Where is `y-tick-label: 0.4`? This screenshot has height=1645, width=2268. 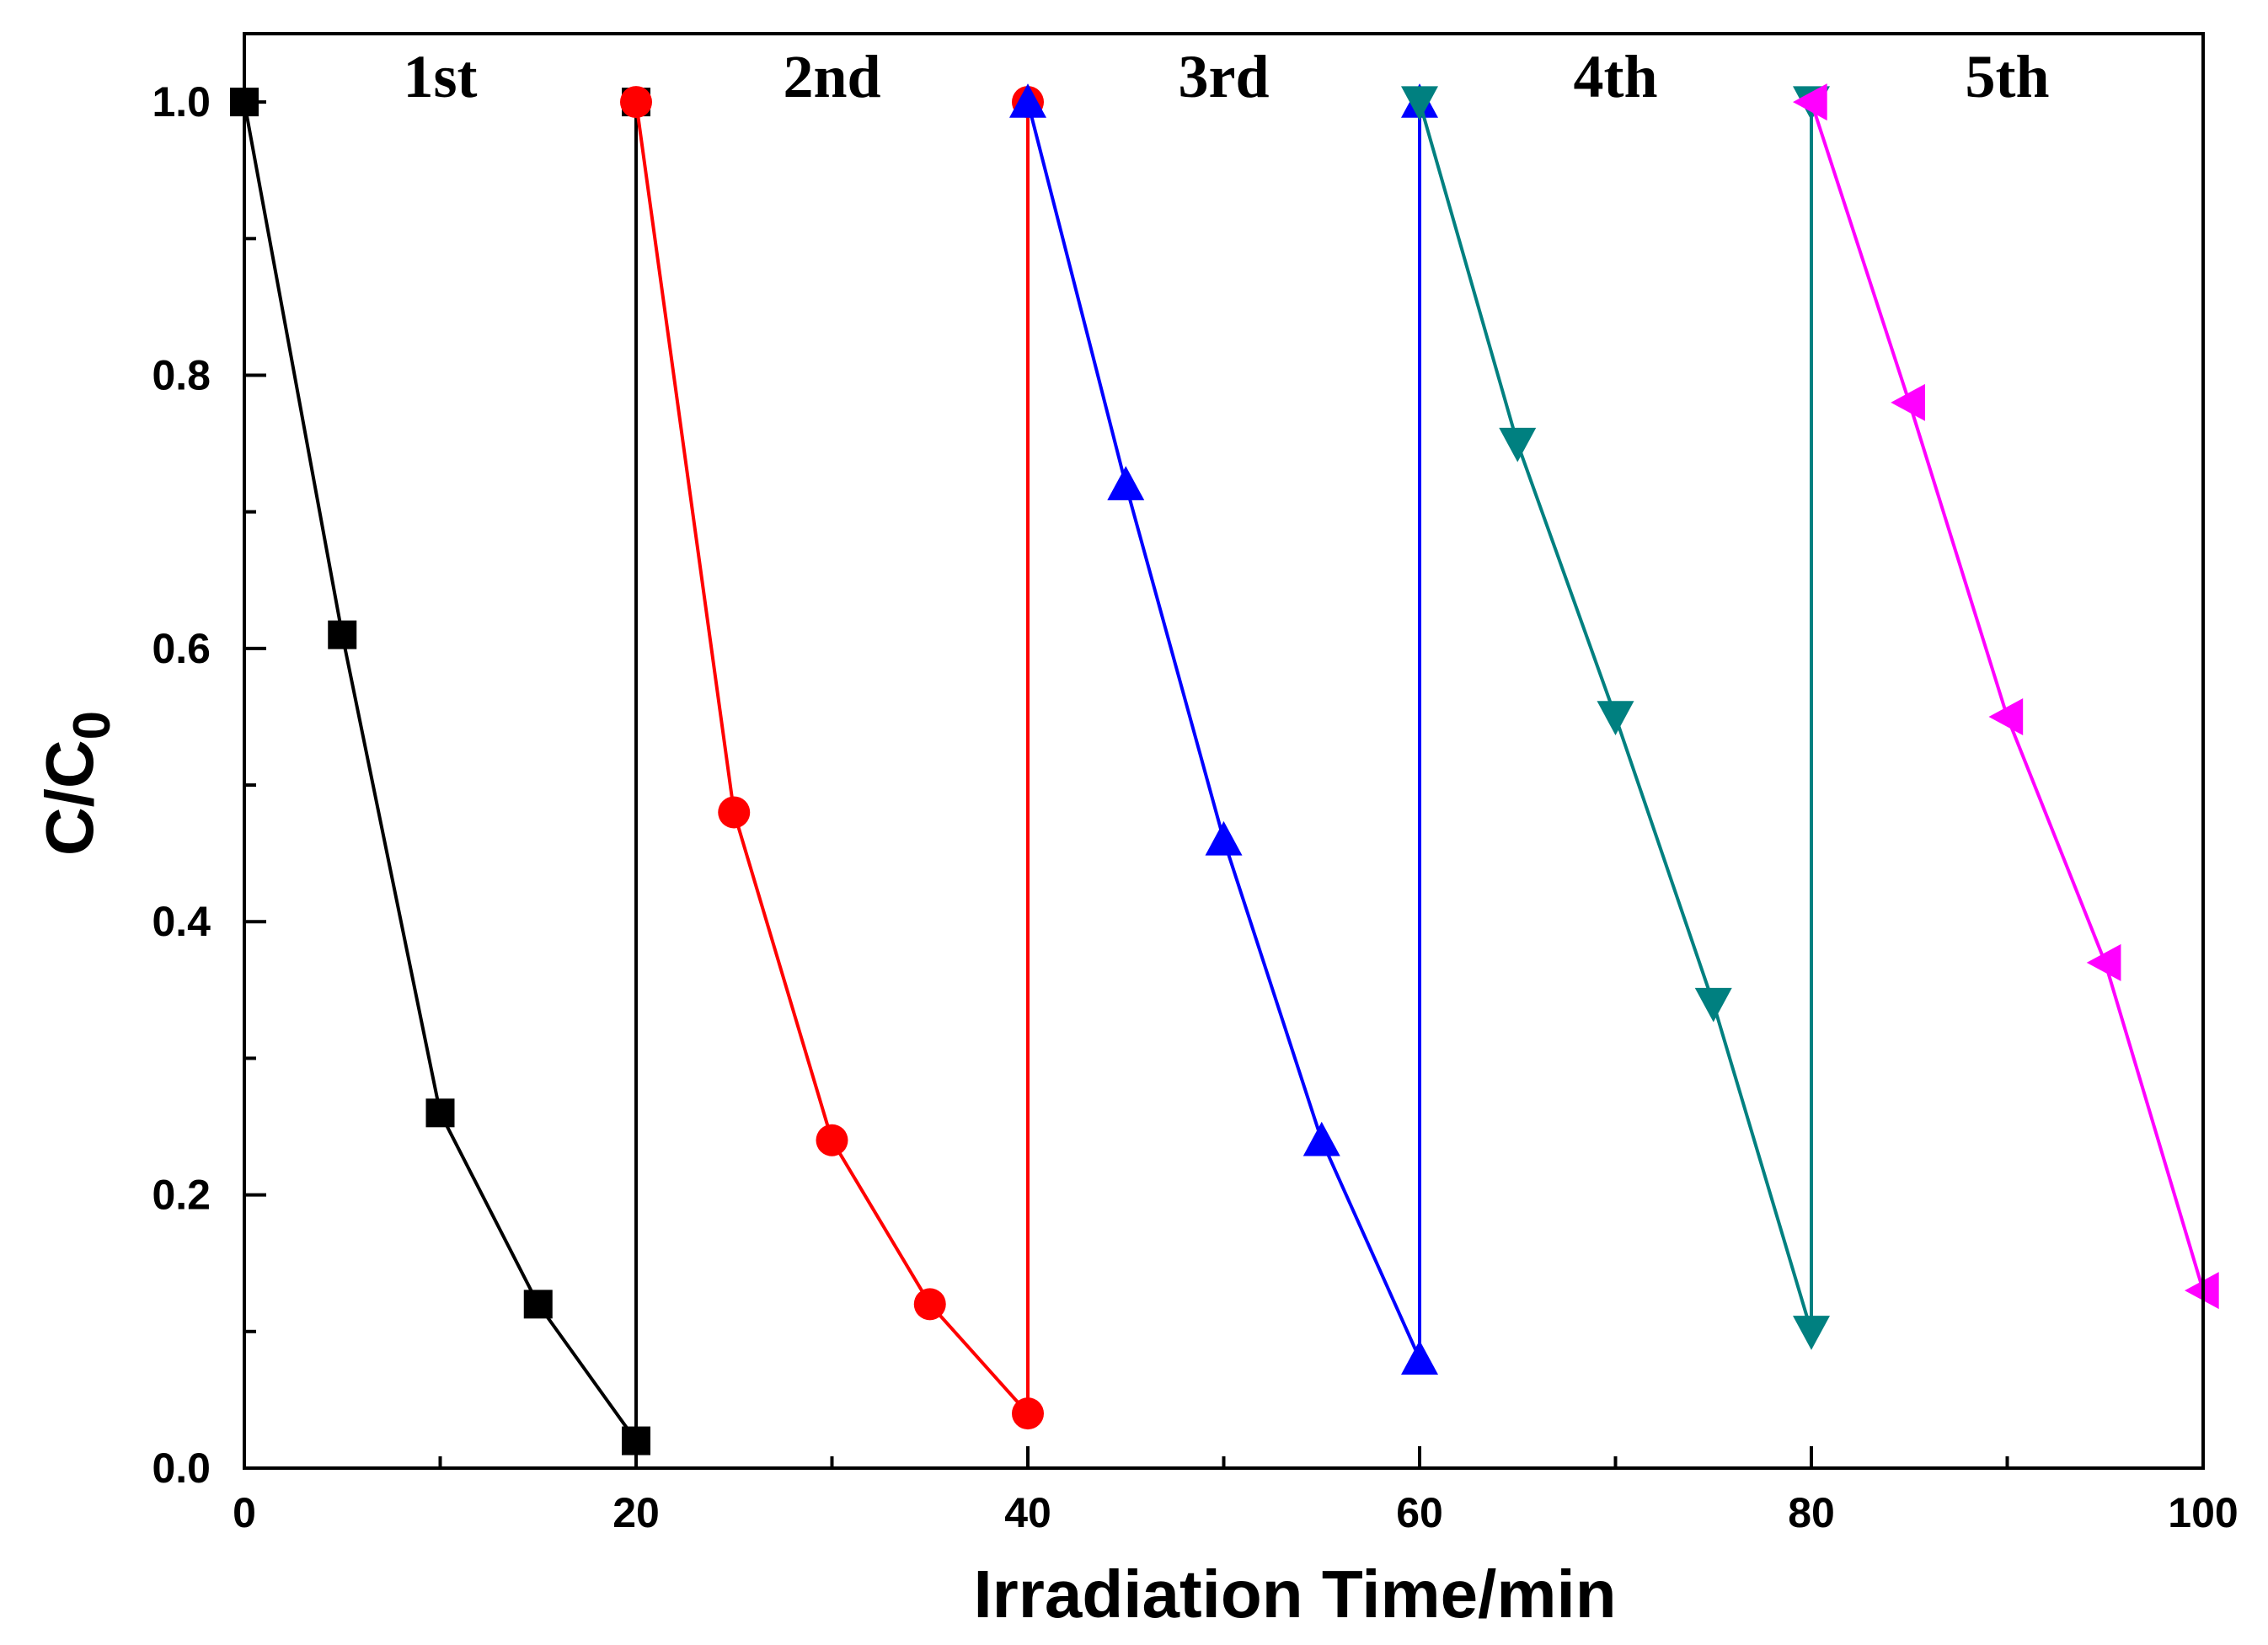
y-tick-label: 0.4 is located at coordinates (181, 921).